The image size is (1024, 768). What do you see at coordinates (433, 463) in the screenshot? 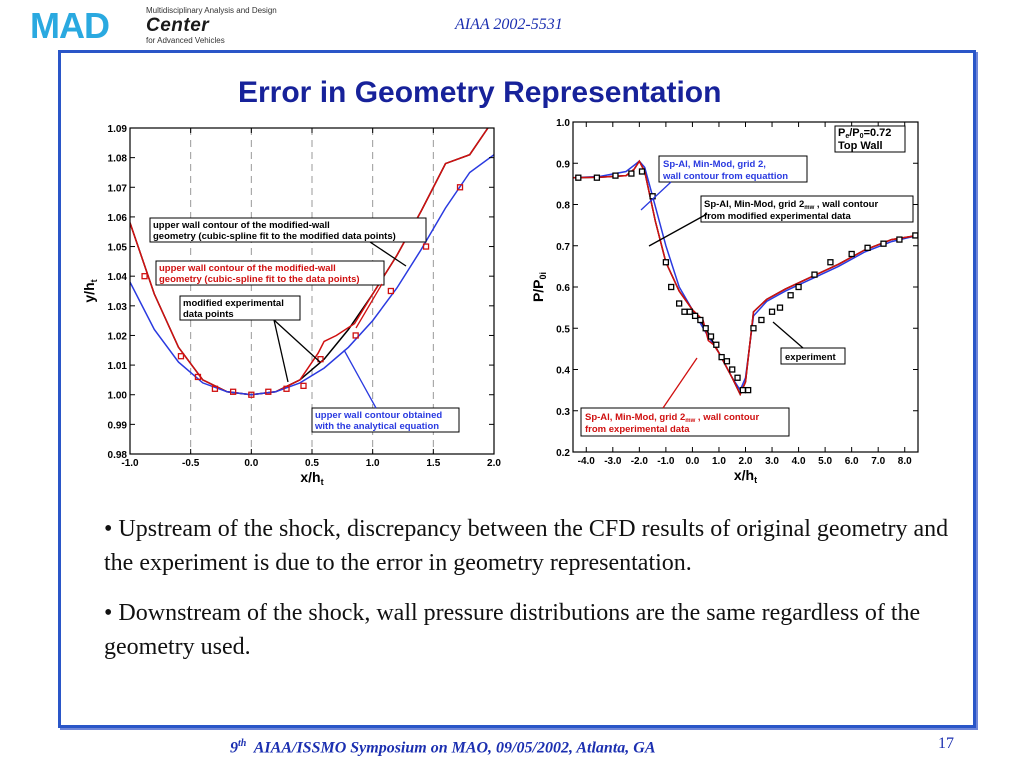
I see `x-tick-label: 1.5` at bounding box center [433, 463].